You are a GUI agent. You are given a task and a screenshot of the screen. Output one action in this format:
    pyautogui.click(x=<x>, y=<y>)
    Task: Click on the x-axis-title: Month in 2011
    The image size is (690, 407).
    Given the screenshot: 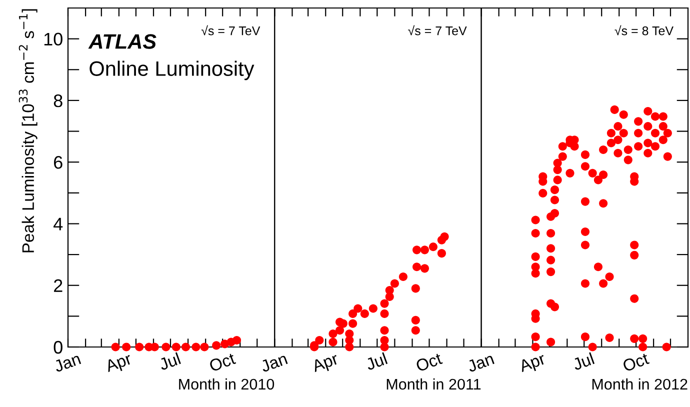 What is the action you would take?
    pyautogui.click(x=433, y=384)
    